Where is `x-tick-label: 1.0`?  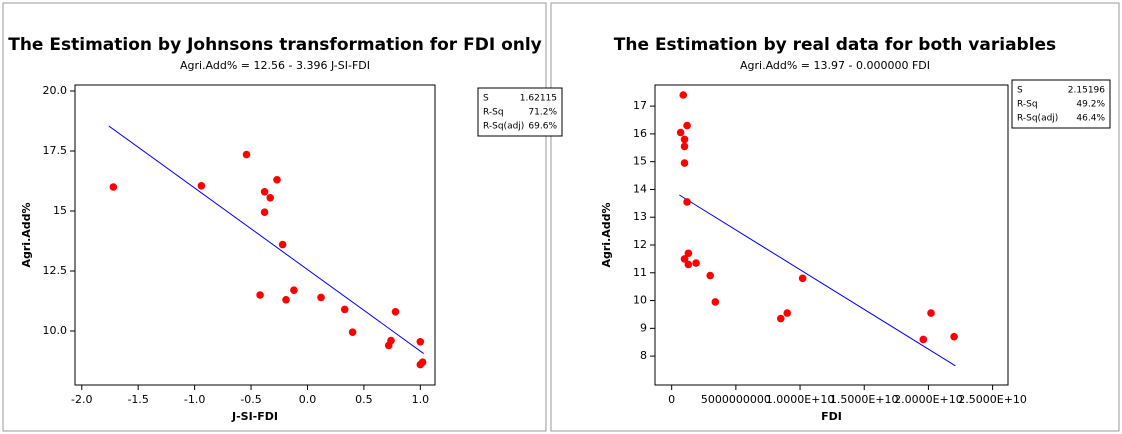 x-tick-label: 1.0 is located at coordinates (421, 399).